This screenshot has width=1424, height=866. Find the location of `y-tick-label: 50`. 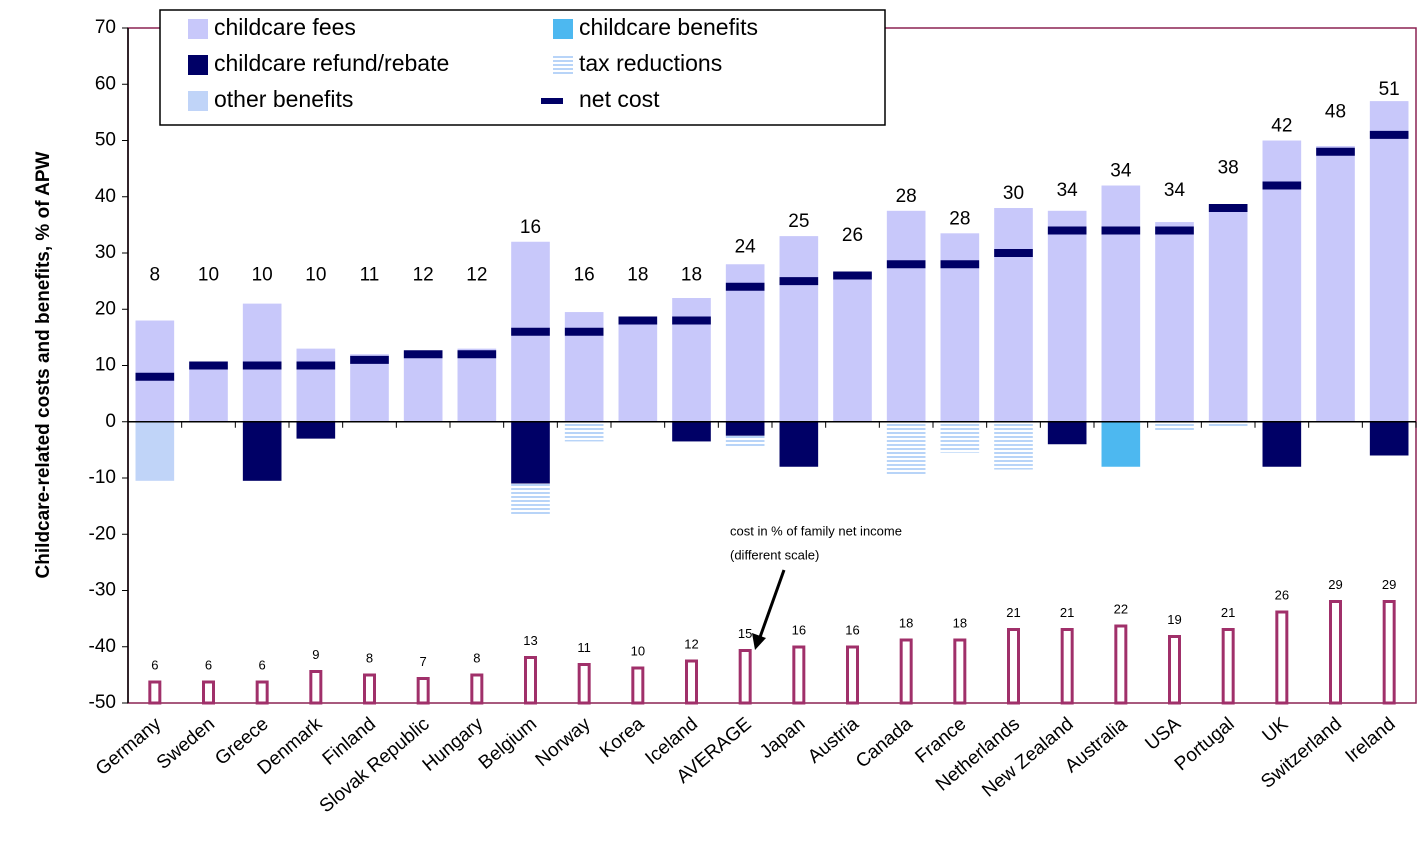

y-tick-label: 50 is located at coordinates (105, 140).